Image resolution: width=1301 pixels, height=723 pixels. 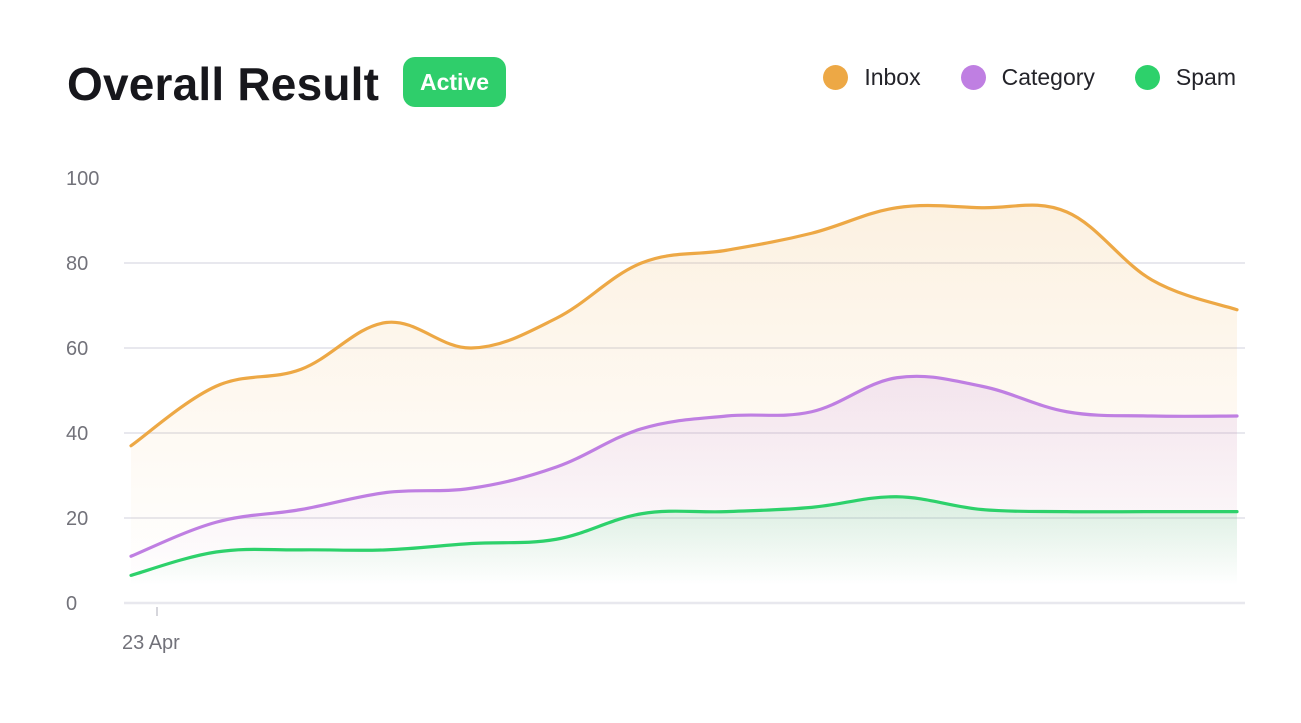 I want to click on y-tick-label: 100, so click(x=82, y=179).